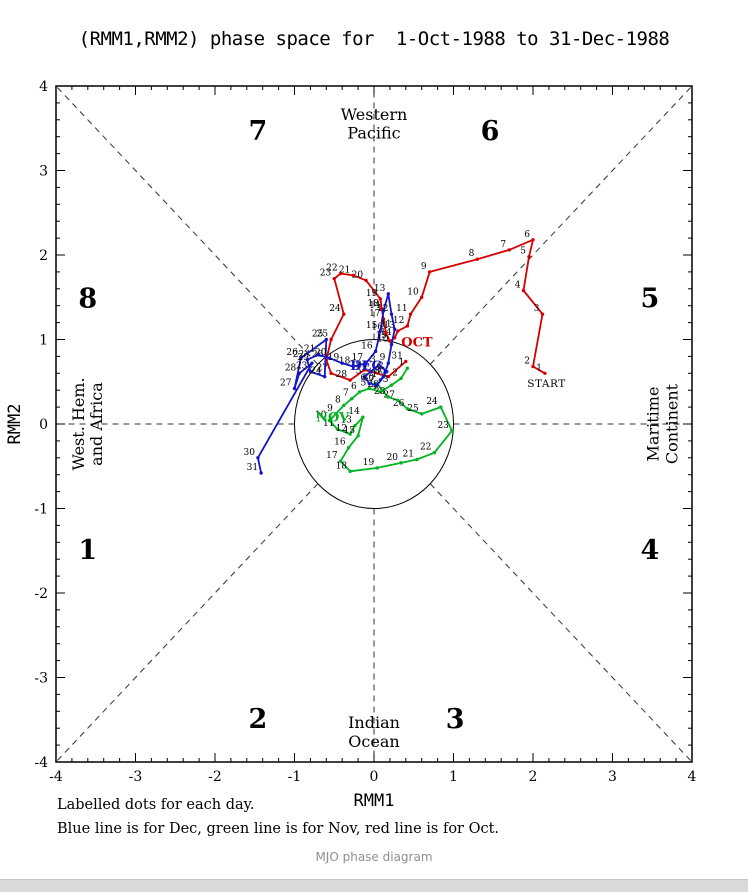  Describe the element at coordinates (215, 777) in the screenshot. I see `x-tick-label: -2` at that location.